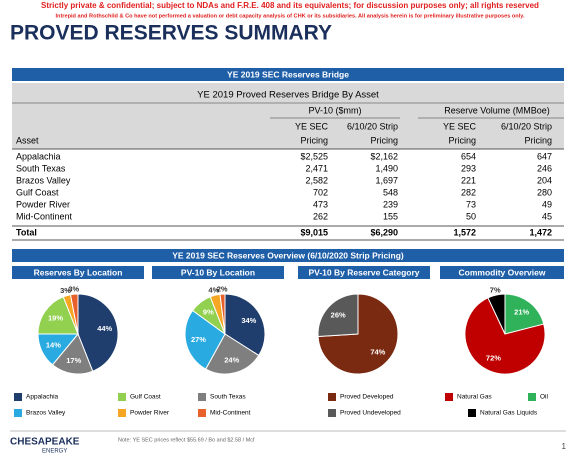 The width and height of the screenshot is (576, 455). I want to click on legend-label: Mid-Continent, so click(230, 413).